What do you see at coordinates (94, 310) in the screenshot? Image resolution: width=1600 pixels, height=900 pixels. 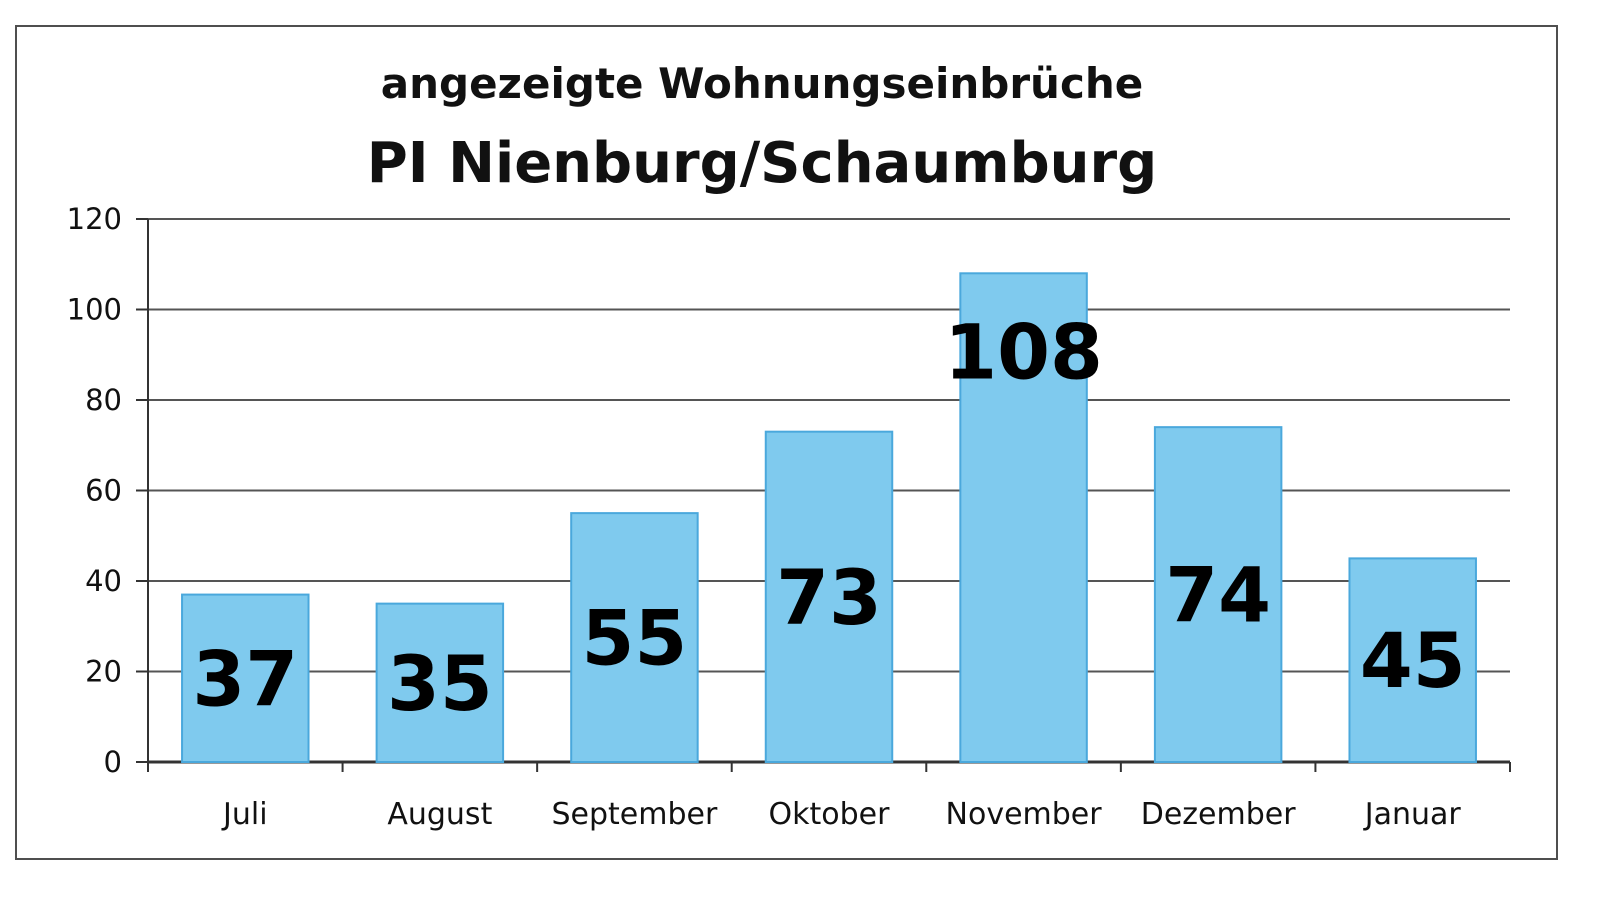 I see `y-tick-label: 100` at bounding box center [94, 310].